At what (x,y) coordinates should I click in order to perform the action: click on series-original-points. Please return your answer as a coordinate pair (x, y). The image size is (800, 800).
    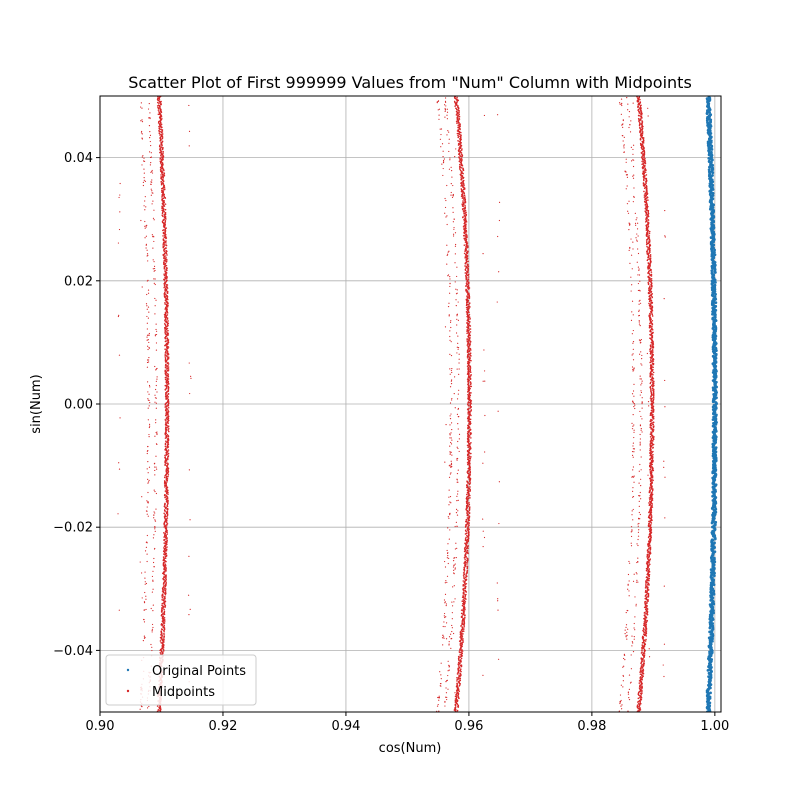
    Looking at the image, I should click on (711, 404).